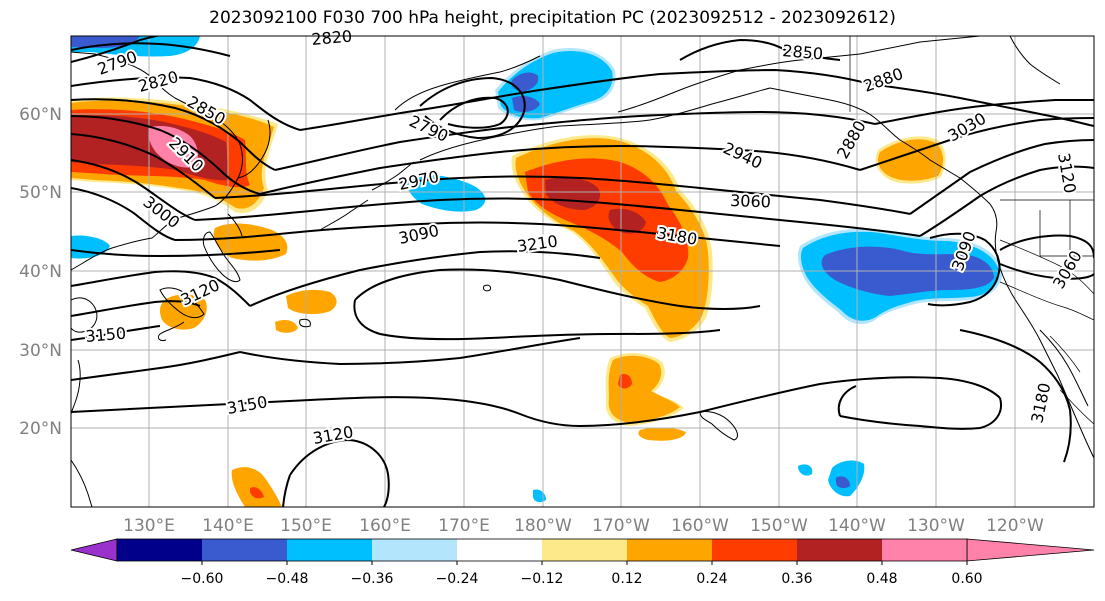 This screenshot has width=1105, height=601. What do you see at coordinates (542, 579) in the screenshot?
I see `colorbar-tick-label: −0.12` at bounding box center [542, 579].